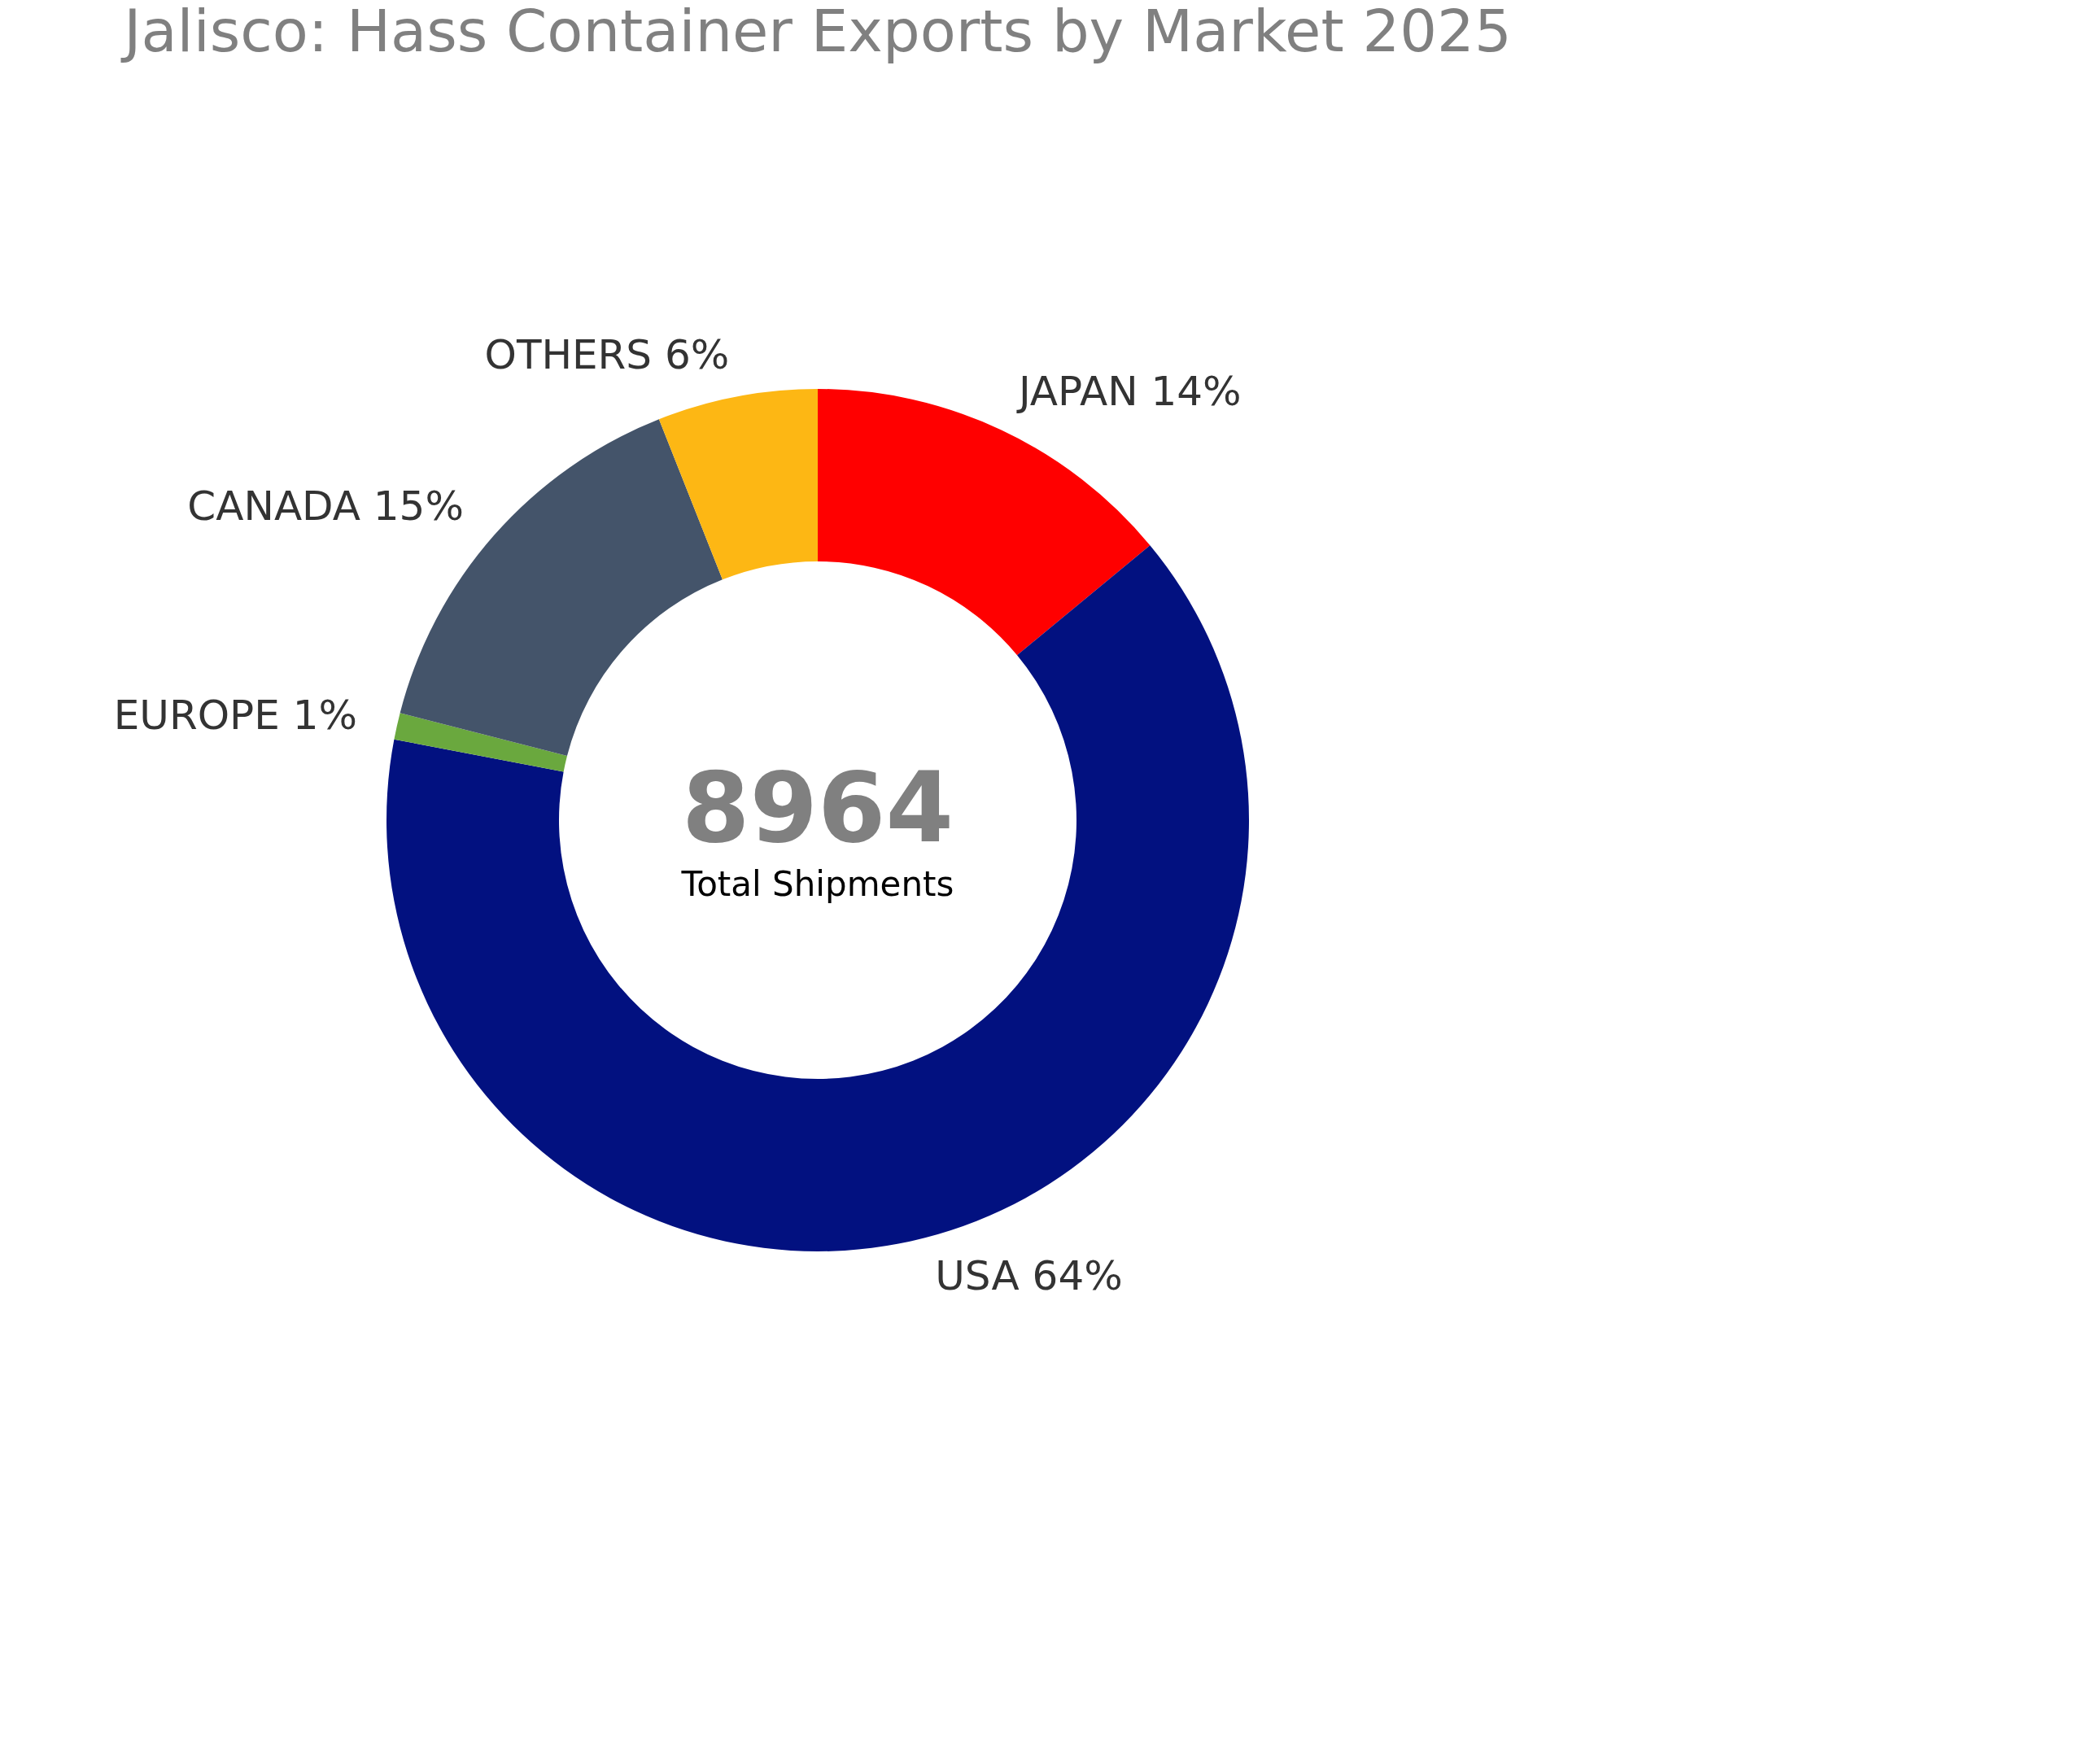 This screenshot has width=2083, height=1764. I want to click on slice-label: JAPAN 14%, so click(1128, 392).